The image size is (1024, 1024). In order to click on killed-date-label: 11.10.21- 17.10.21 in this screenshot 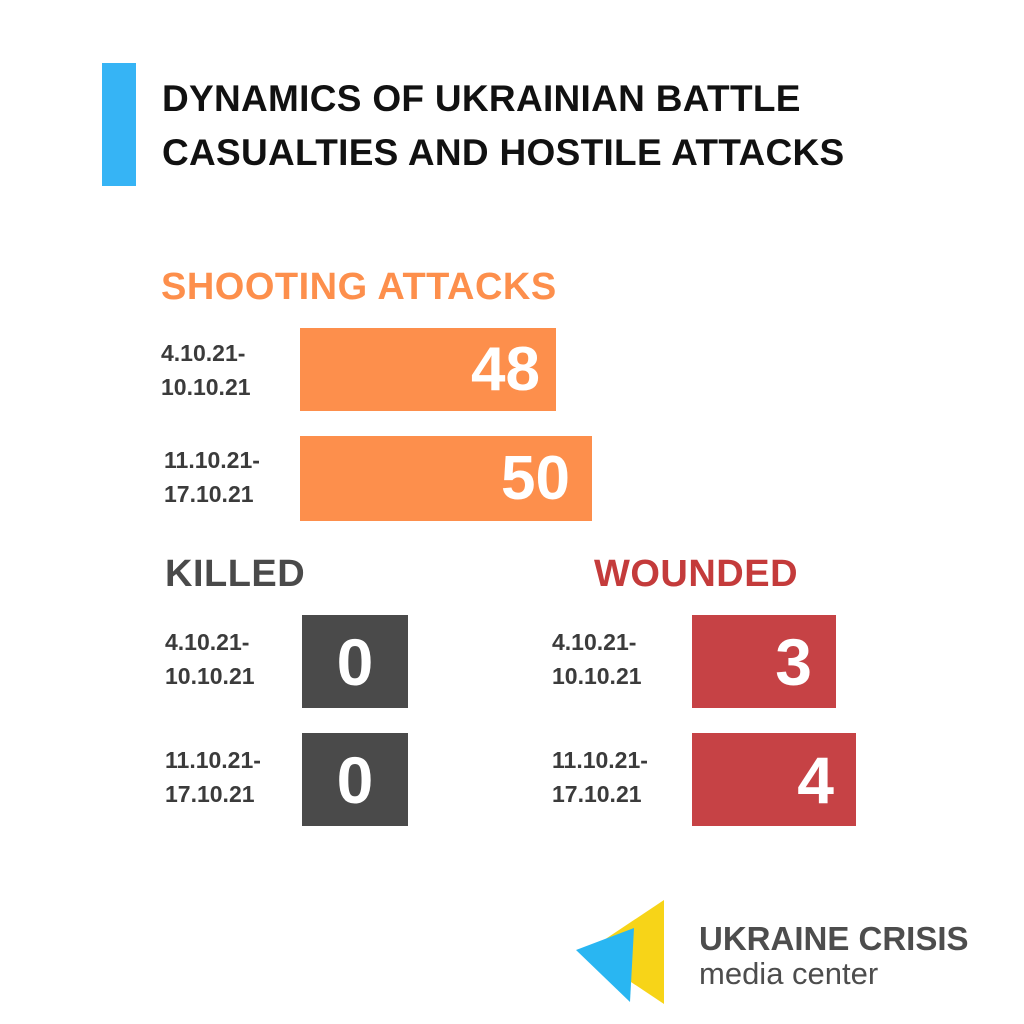, I will do `click(213, 777)`.